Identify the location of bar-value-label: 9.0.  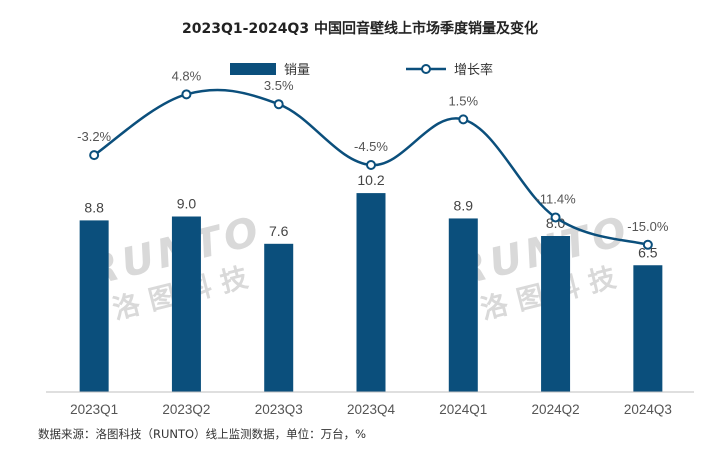
(187, 204).